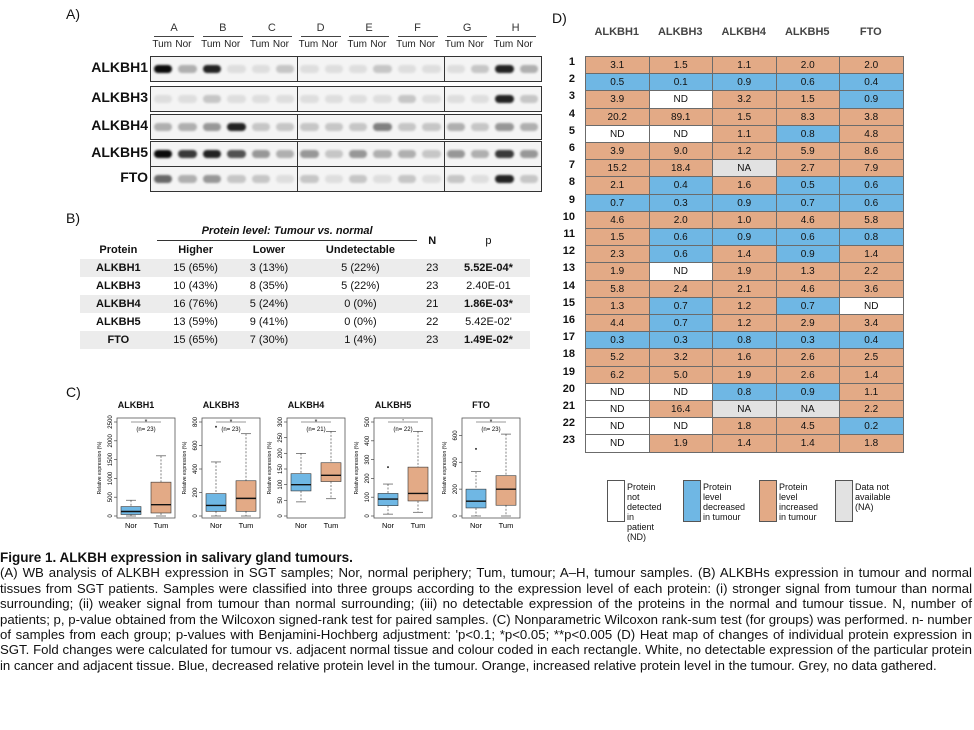  Describe the element at coordinates (488, 268) in the screenshot. I see `cell-p: 5.52E-04*` at that location.